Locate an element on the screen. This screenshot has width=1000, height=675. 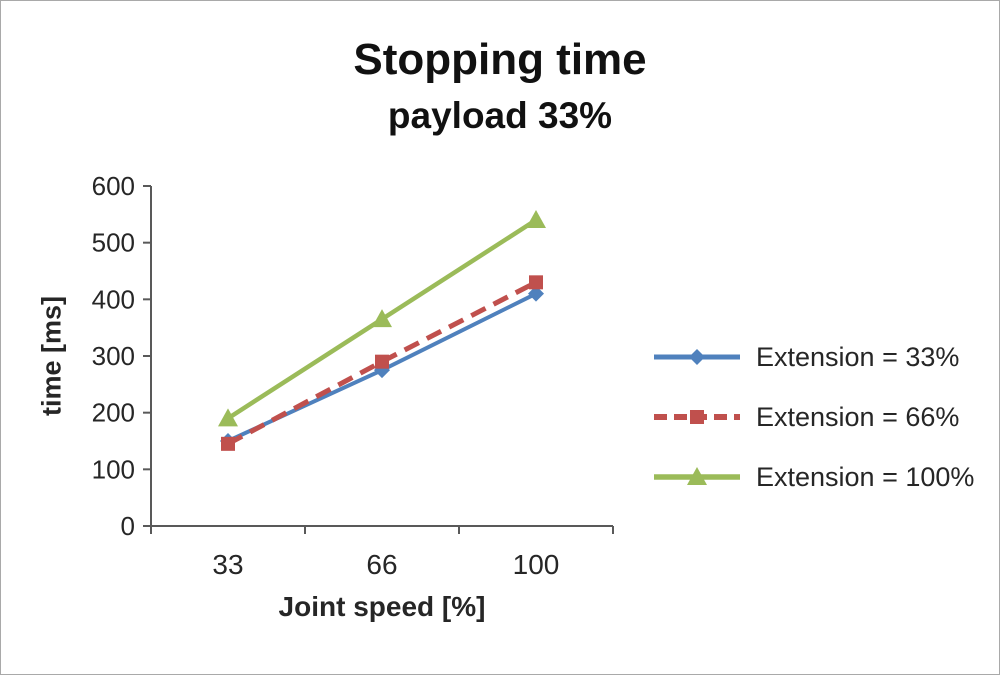
legend-label: Extension = 100% is located at coordinates (865, 476).